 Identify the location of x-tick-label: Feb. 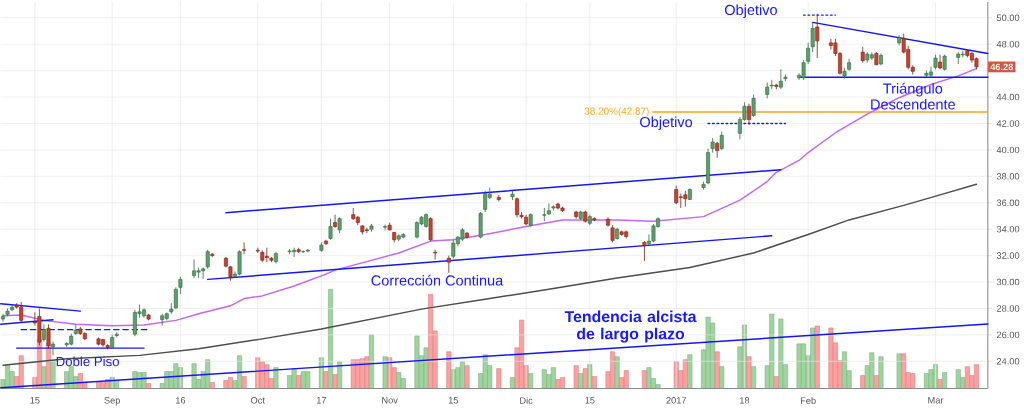
(808, 400).